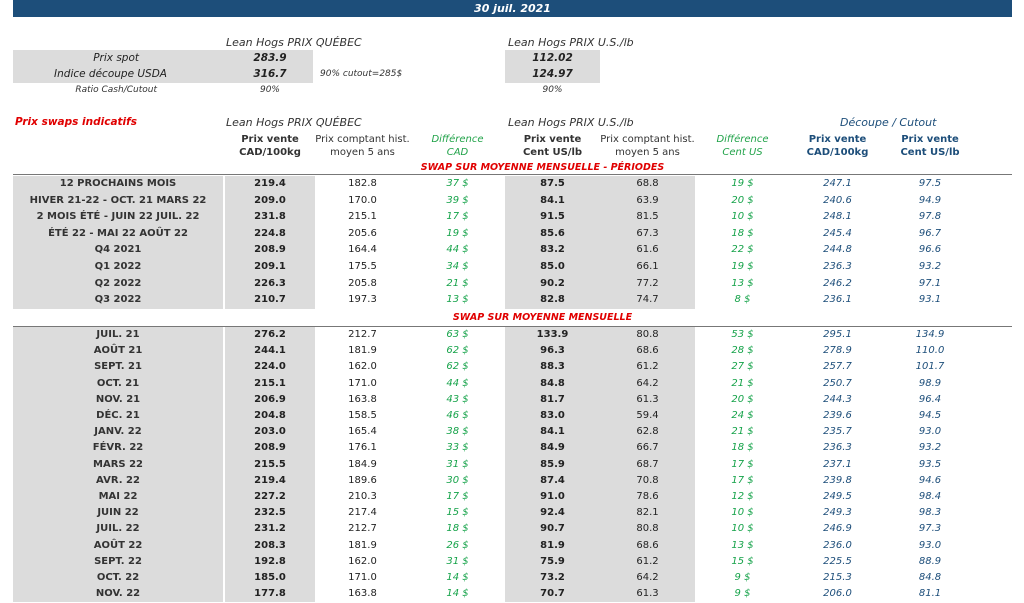 The height and width of the screenshot is (603, 1024). What do you see at coordinates (118, 577) in the screenshot?
I see `cell-period: OCT. 22` at bounding box center [118, 577].